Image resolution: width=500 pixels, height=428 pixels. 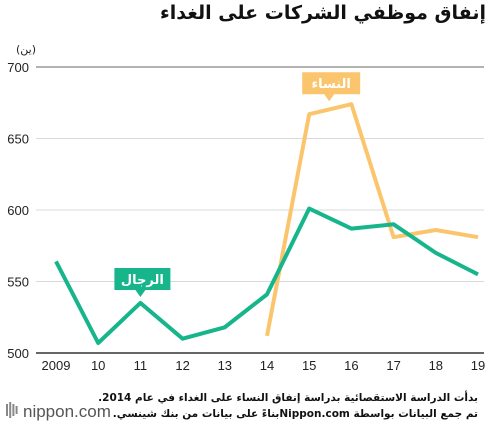 What do you see at coordinates (18, 67) in the screenshot?
I see `y-tick-label: 700` at bounding box center [18, 67].